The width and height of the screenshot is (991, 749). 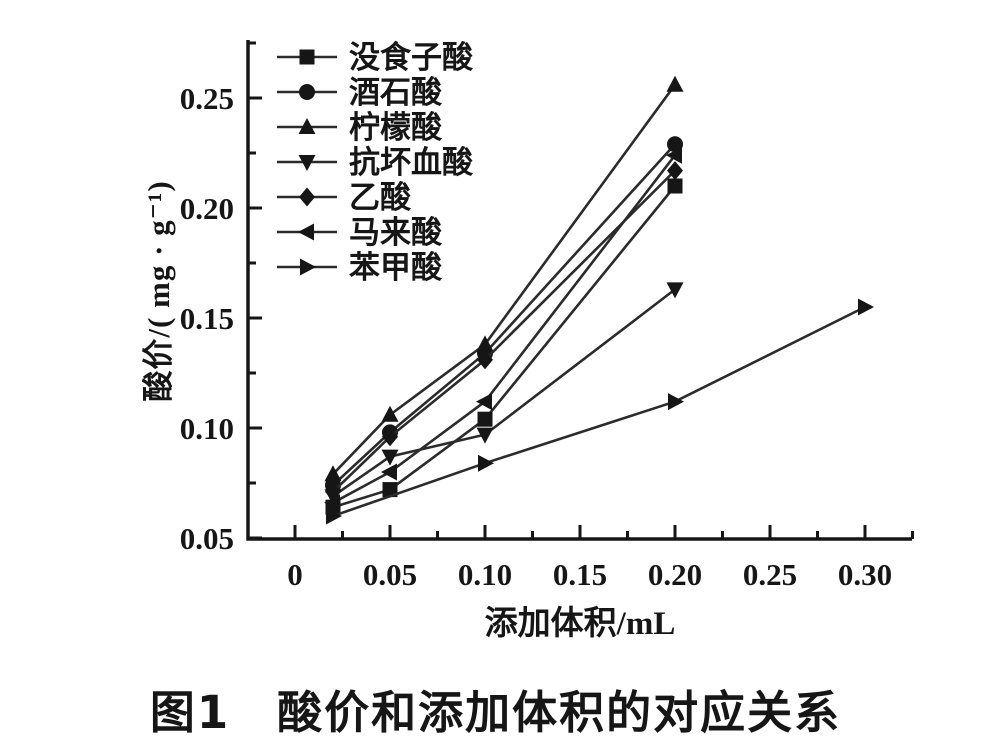 I want to click on legend-marker-citric-acid, so click(x=307, y=126).